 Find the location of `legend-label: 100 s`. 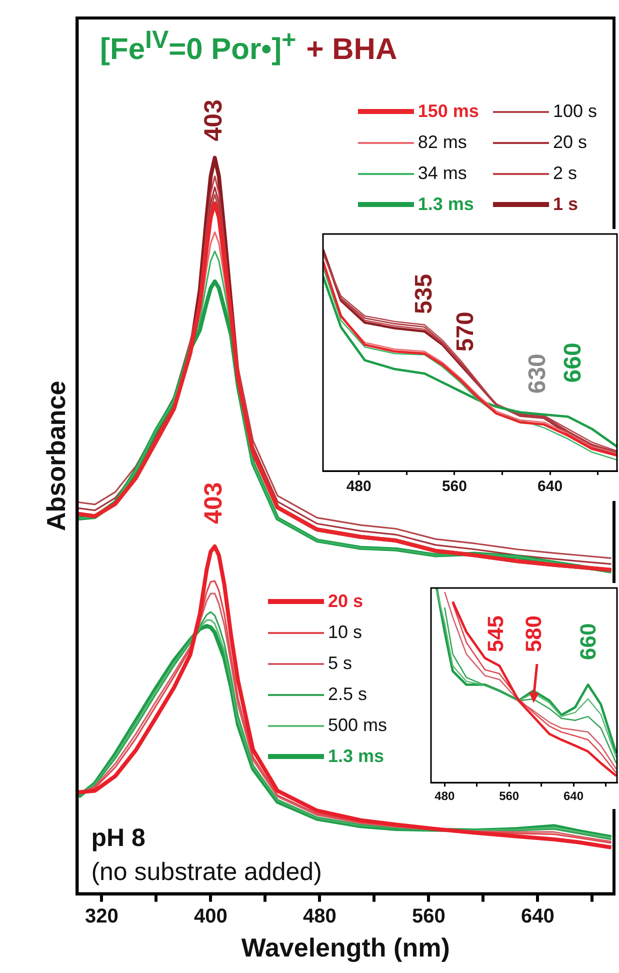

legend-label: 100 s is located at coordinates (574, 111).